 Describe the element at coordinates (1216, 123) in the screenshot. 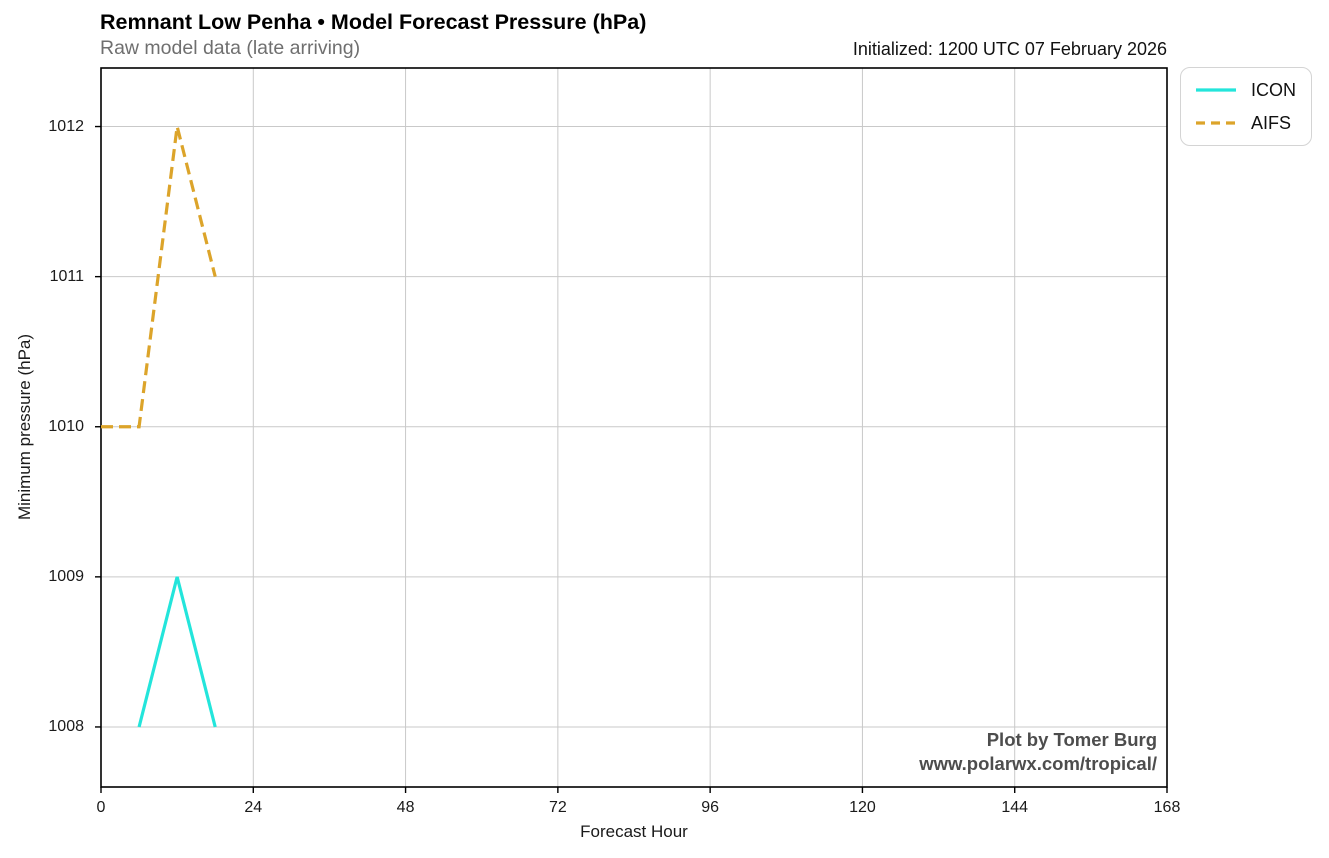

I see `aifs-line-sample` at that location.